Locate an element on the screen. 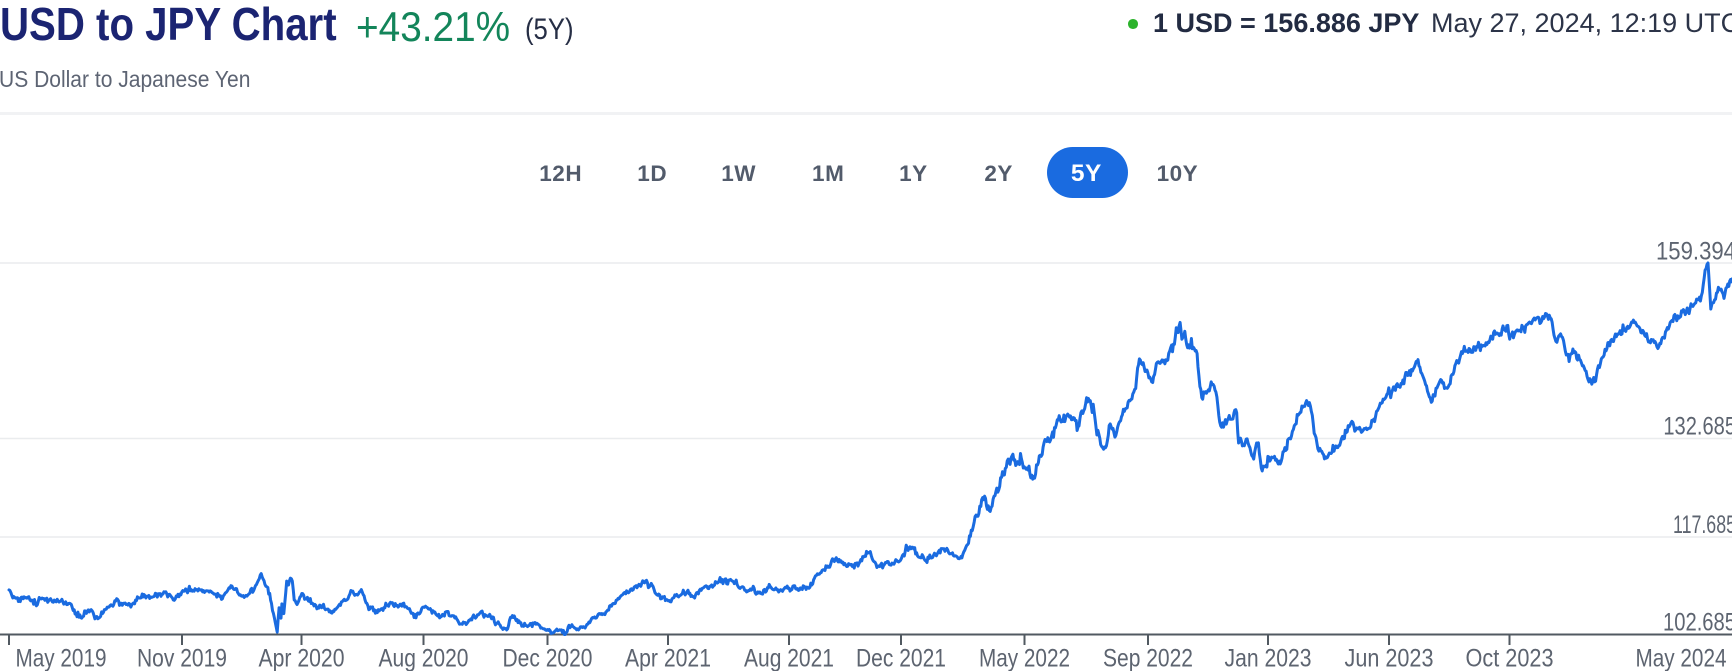  svg-text: Oct 2023 is located at coordinates (1510, 658).